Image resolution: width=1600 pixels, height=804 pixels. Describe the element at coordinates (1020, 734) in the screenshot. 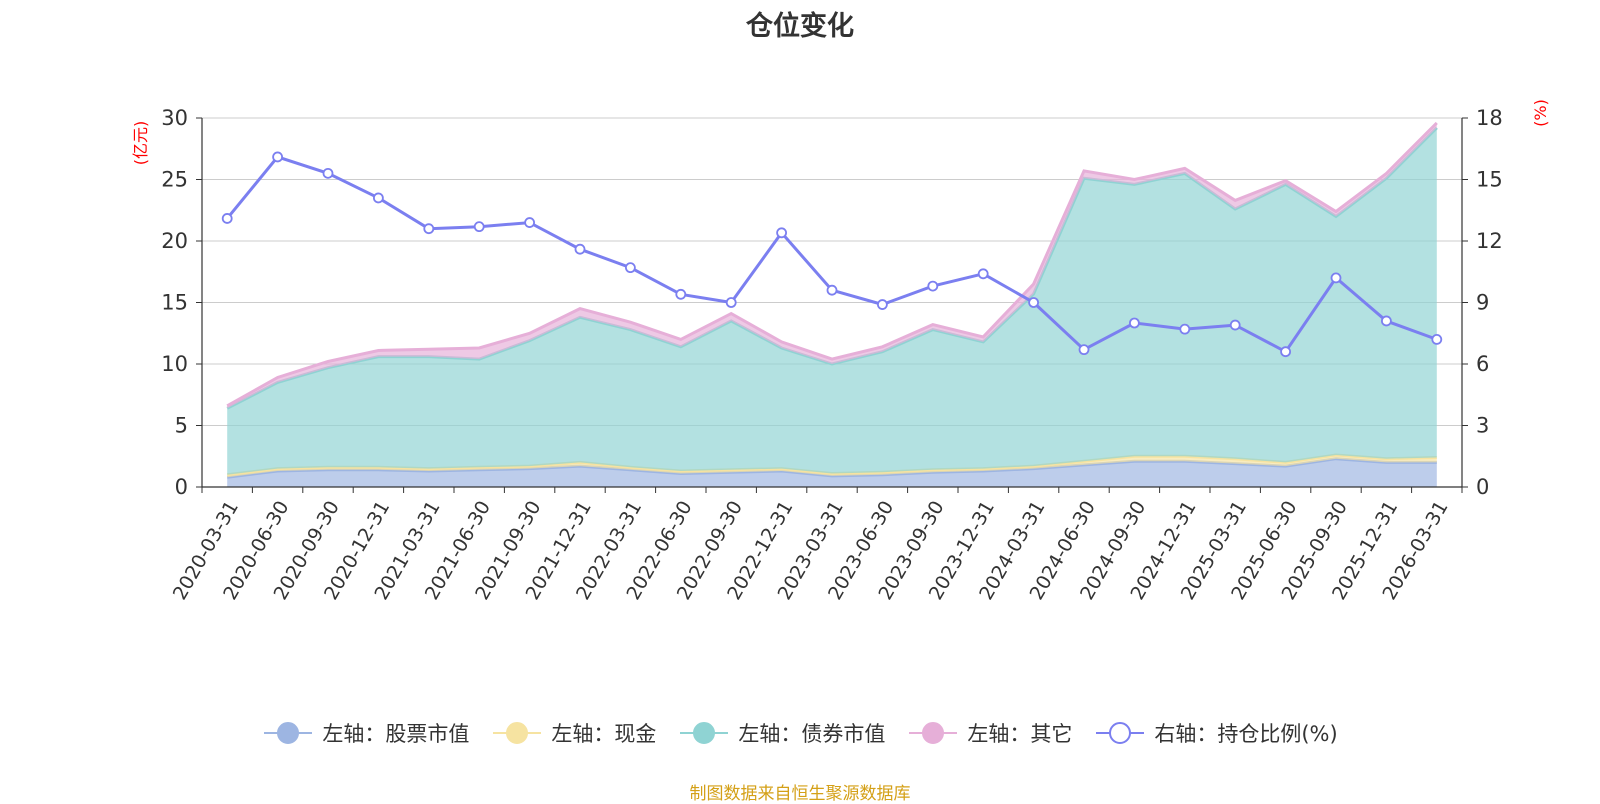

I see `legend-label: 左轴：其它` at that location.